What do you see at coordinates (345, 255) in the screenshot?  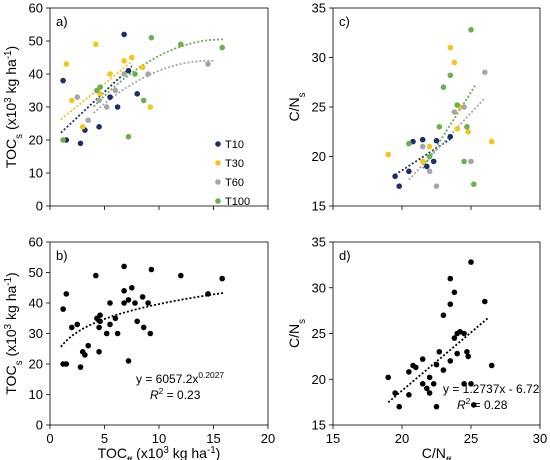 I see `panel-label: d)` at bounding box center [345, 255].